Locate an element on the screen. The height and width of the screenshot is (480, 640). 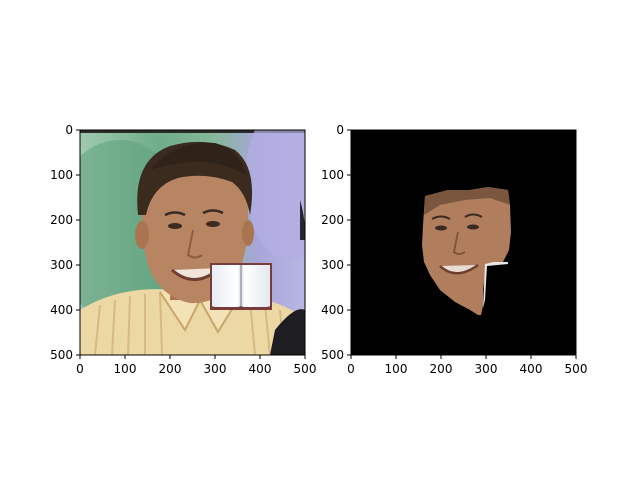
nose is located at coordinates (194, 244).